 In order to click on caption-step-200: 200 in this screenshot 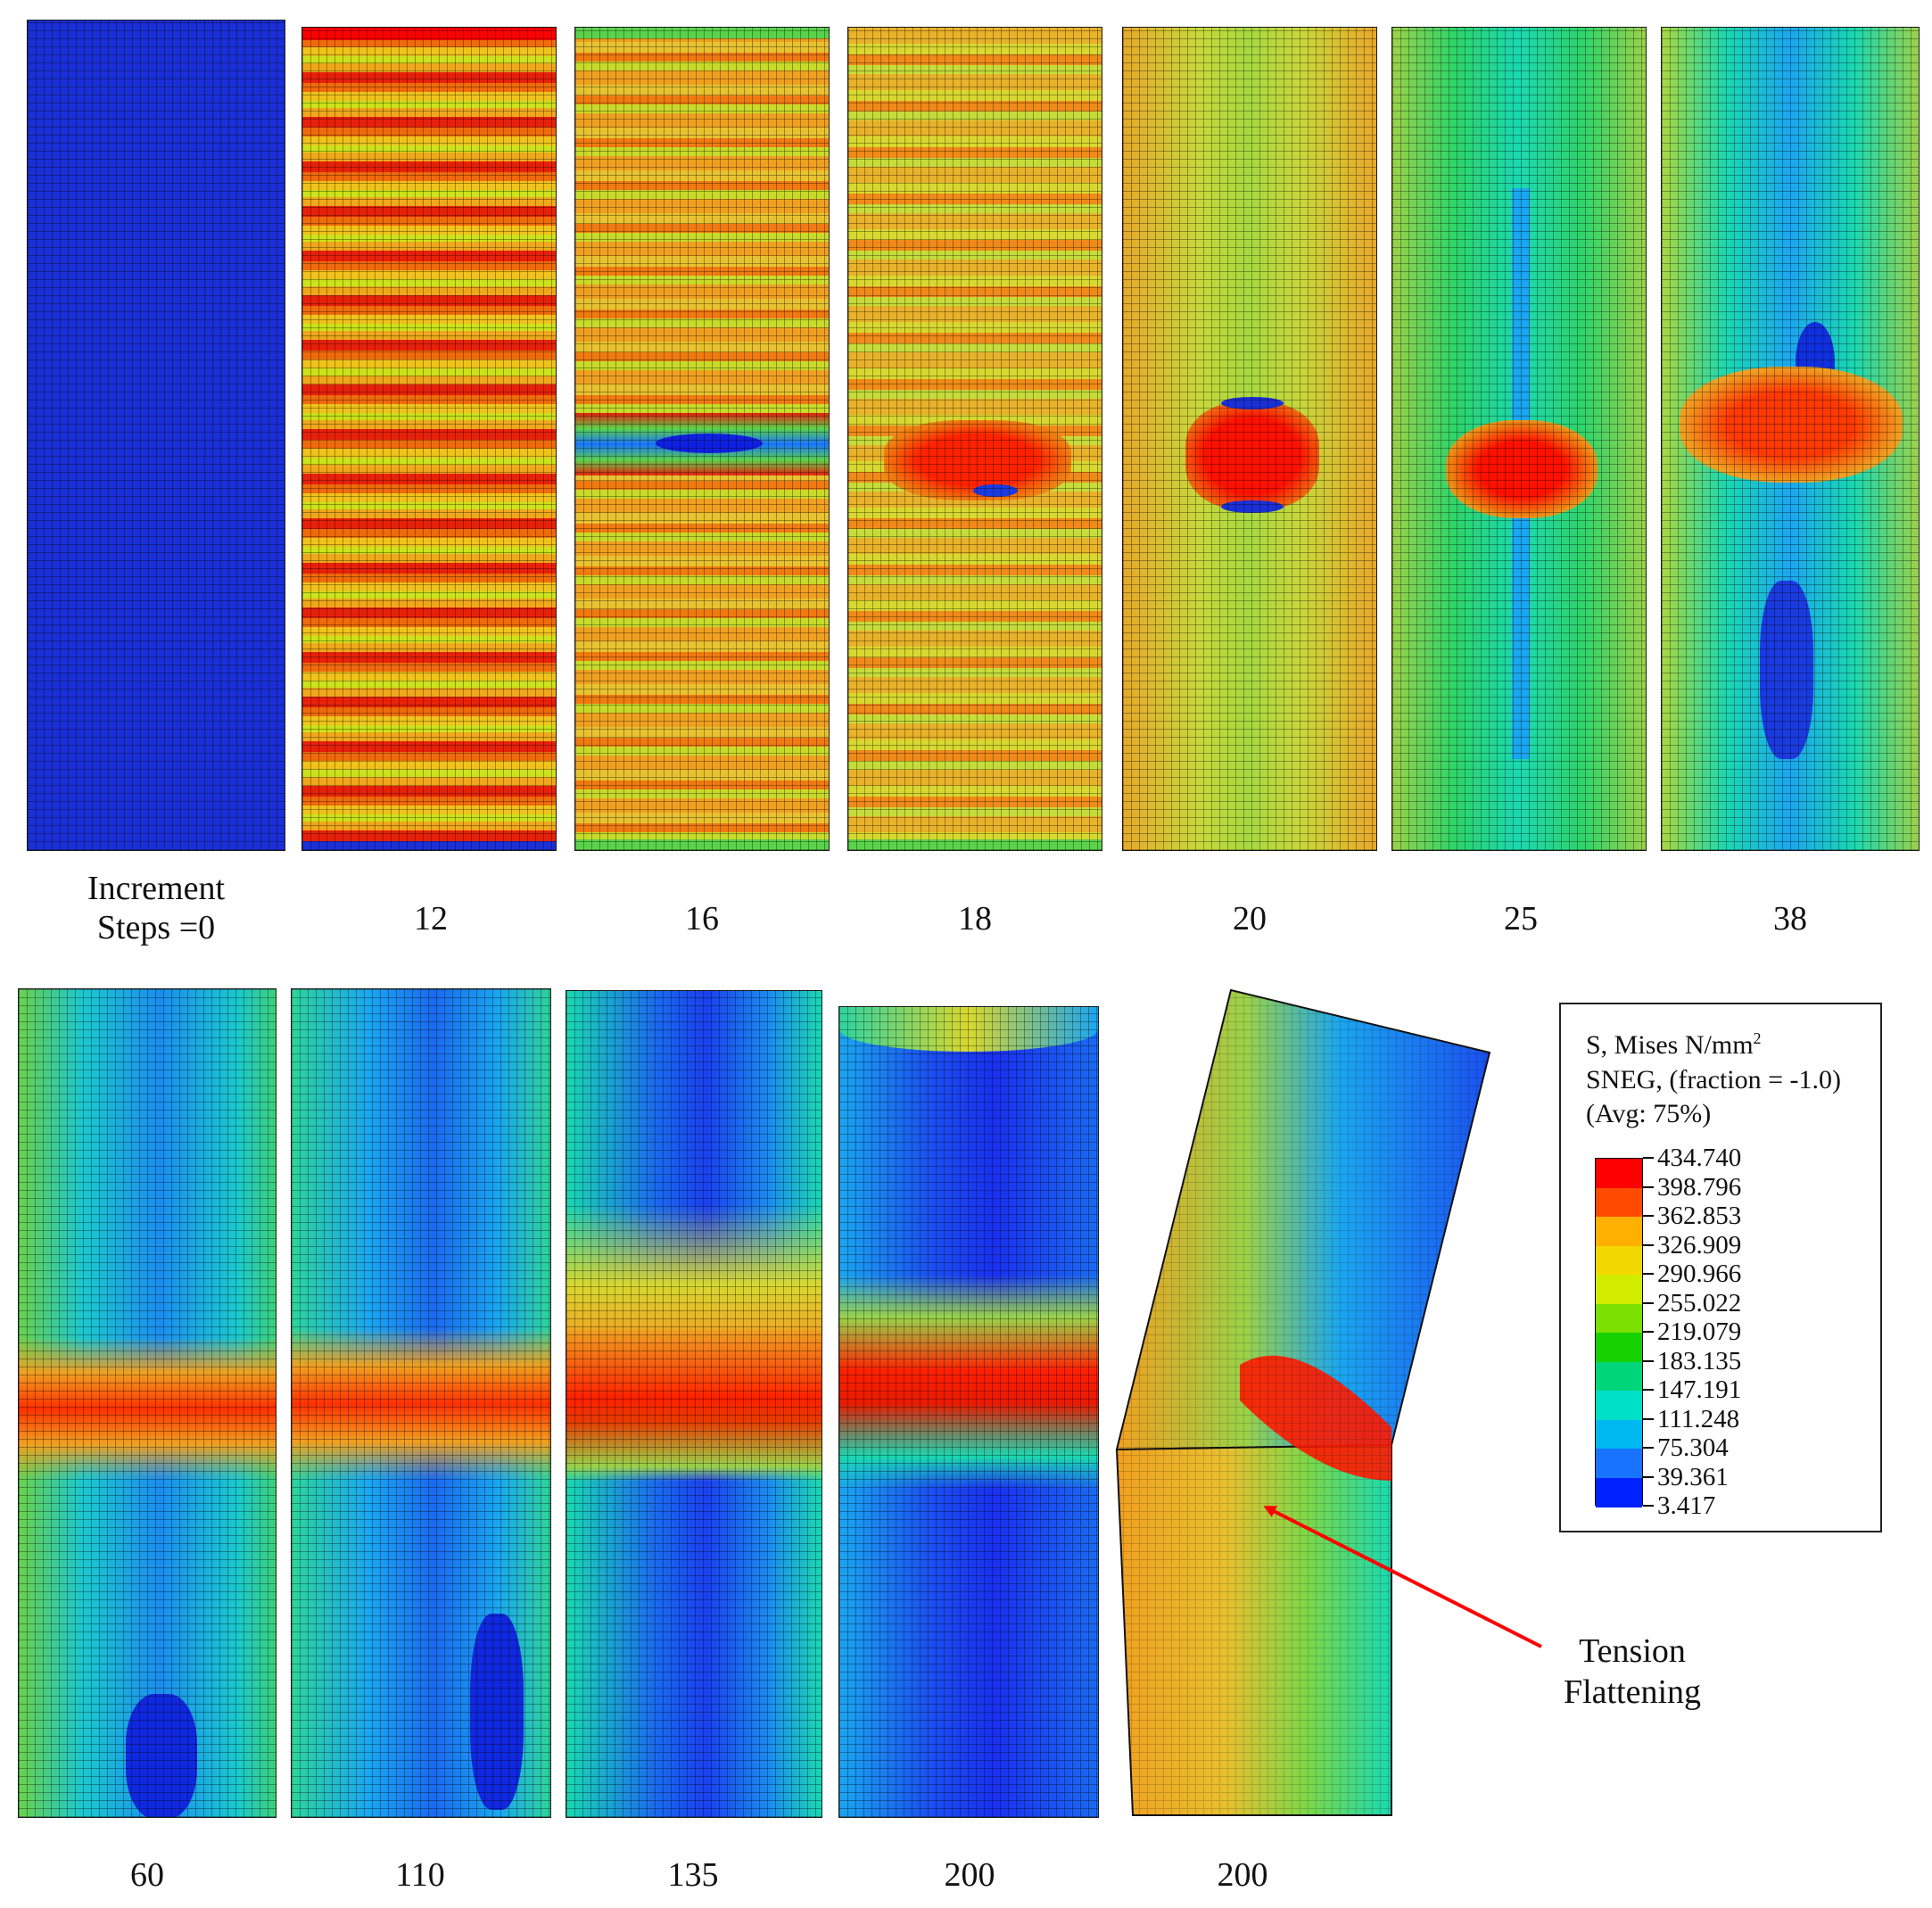, I will do `click(969, 1875)`.